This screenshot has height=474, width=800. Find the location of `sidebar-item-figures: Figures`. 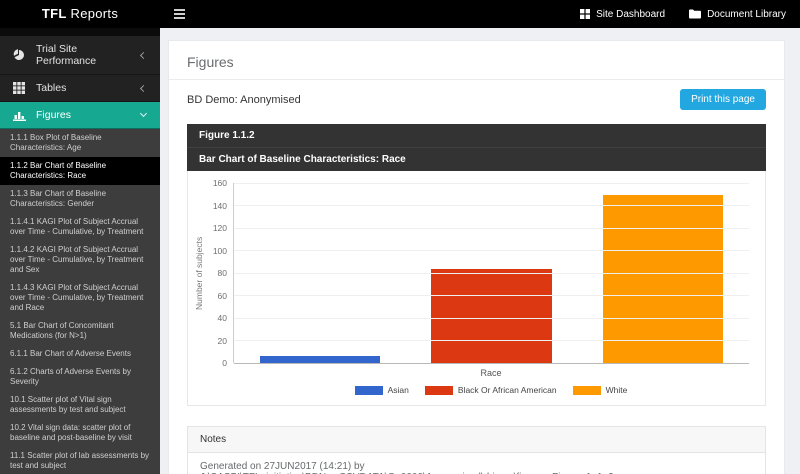

sidebar-item-figures: Figures is located at coordinates (80, 115).